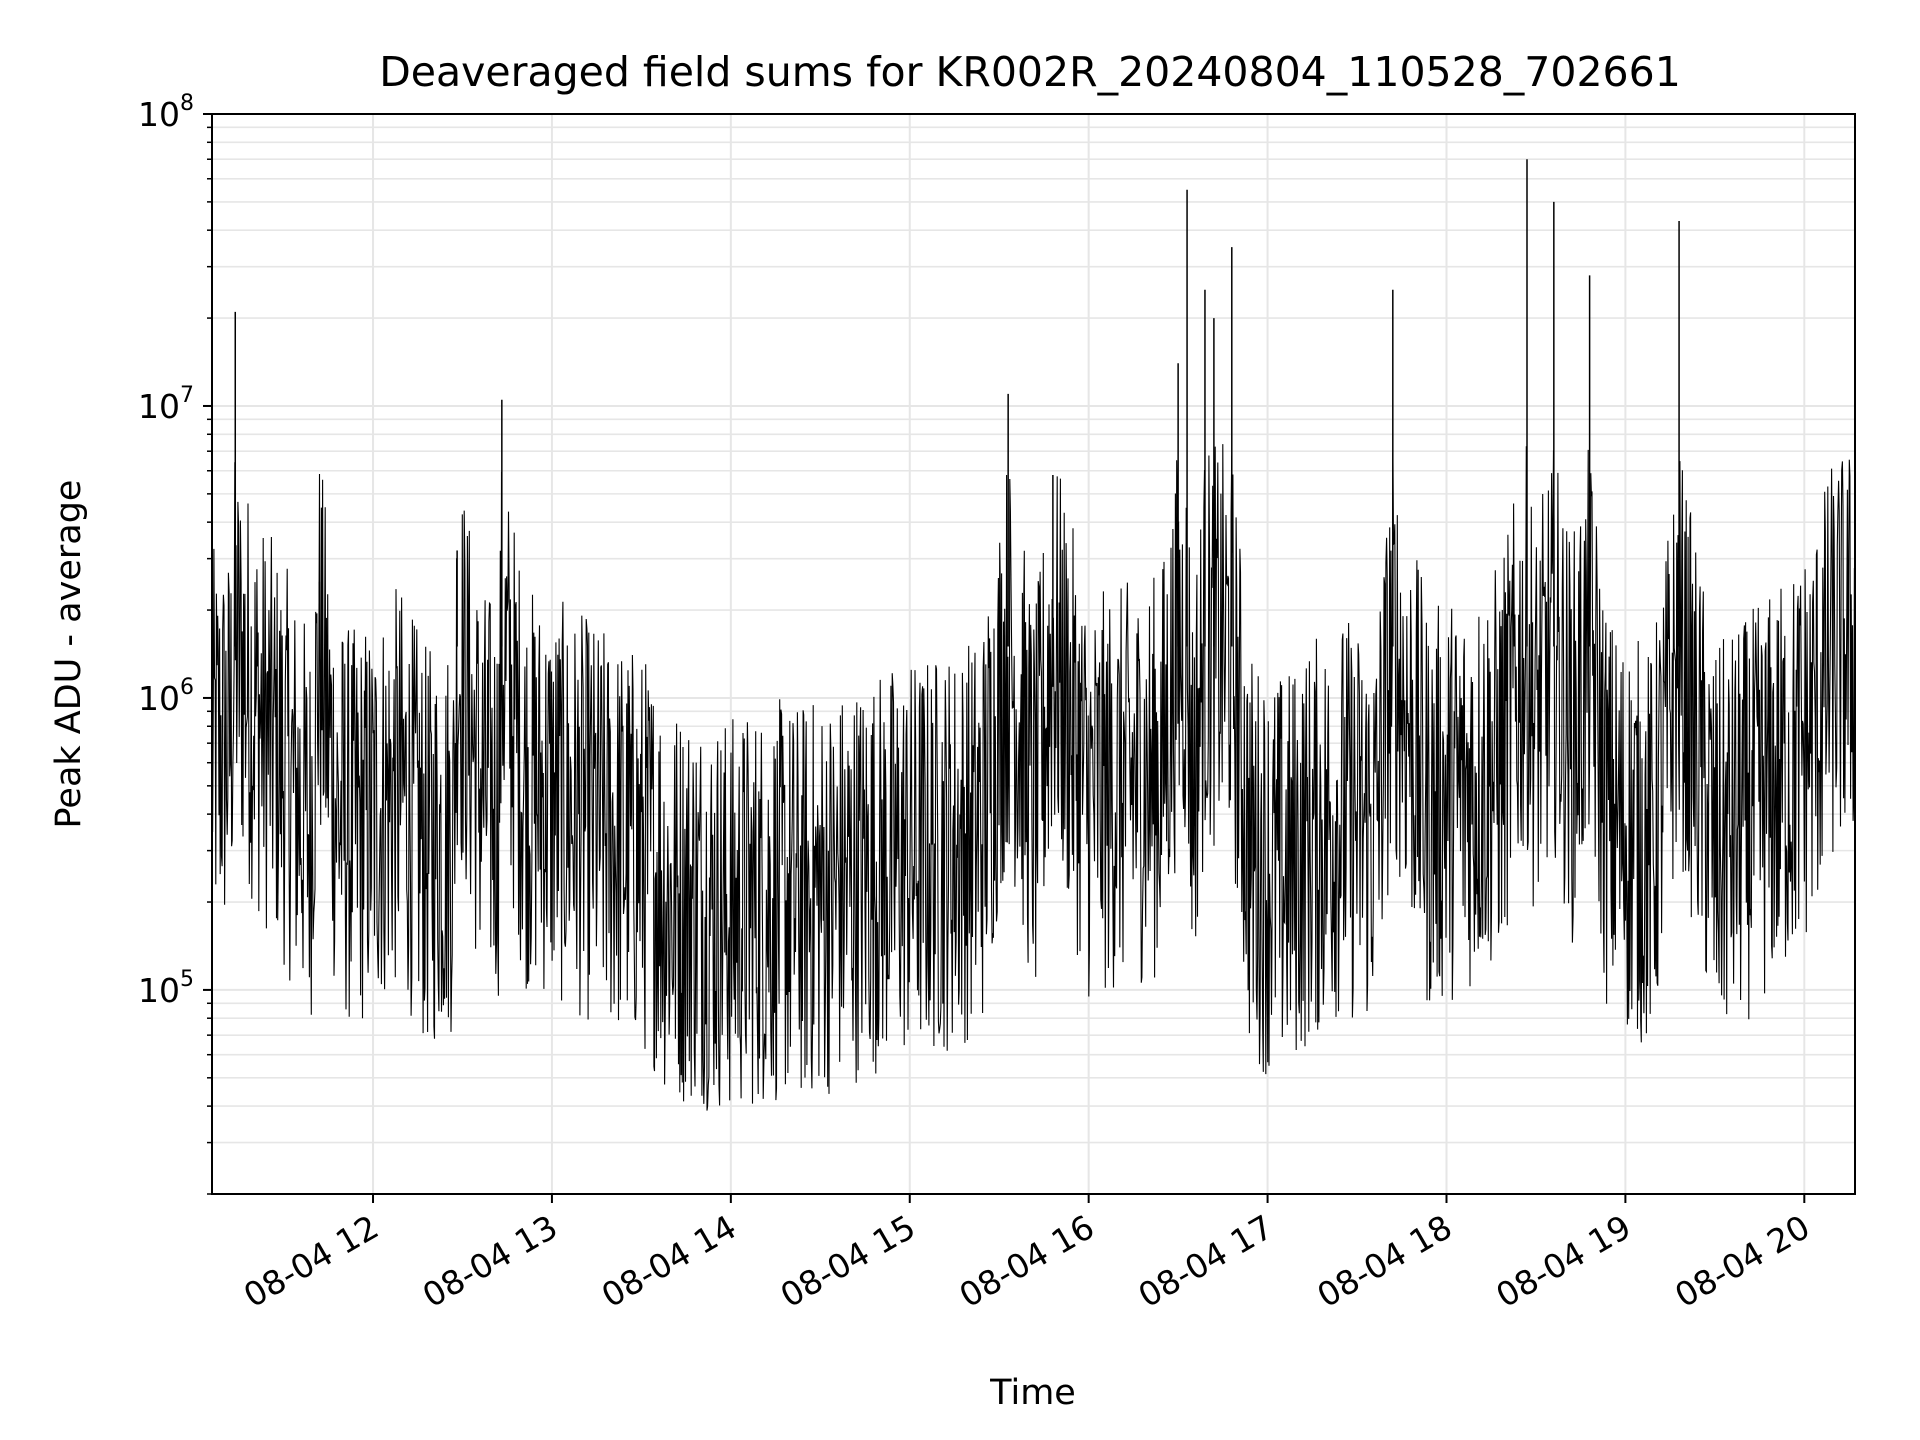 Image resolution: width=1920 pixels, height=1440 pixels. Describe the element at coordinates (1032, 1393) in the screenshot. I see `x-axis-label: Time` at that location.